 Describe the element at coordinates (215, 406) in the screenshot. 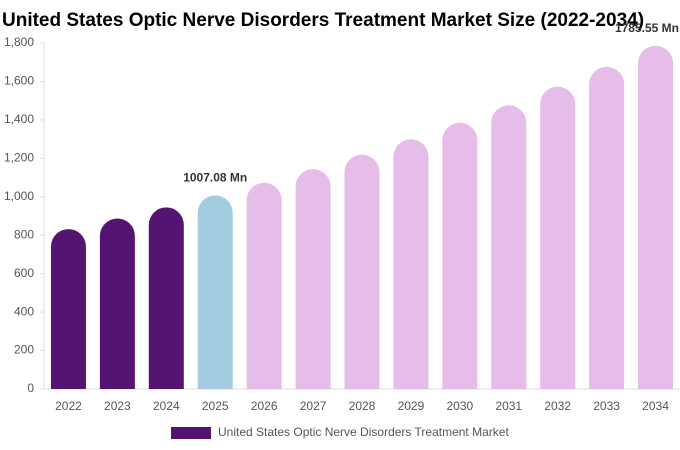

I see `x-tick-label: 2025` at that location.